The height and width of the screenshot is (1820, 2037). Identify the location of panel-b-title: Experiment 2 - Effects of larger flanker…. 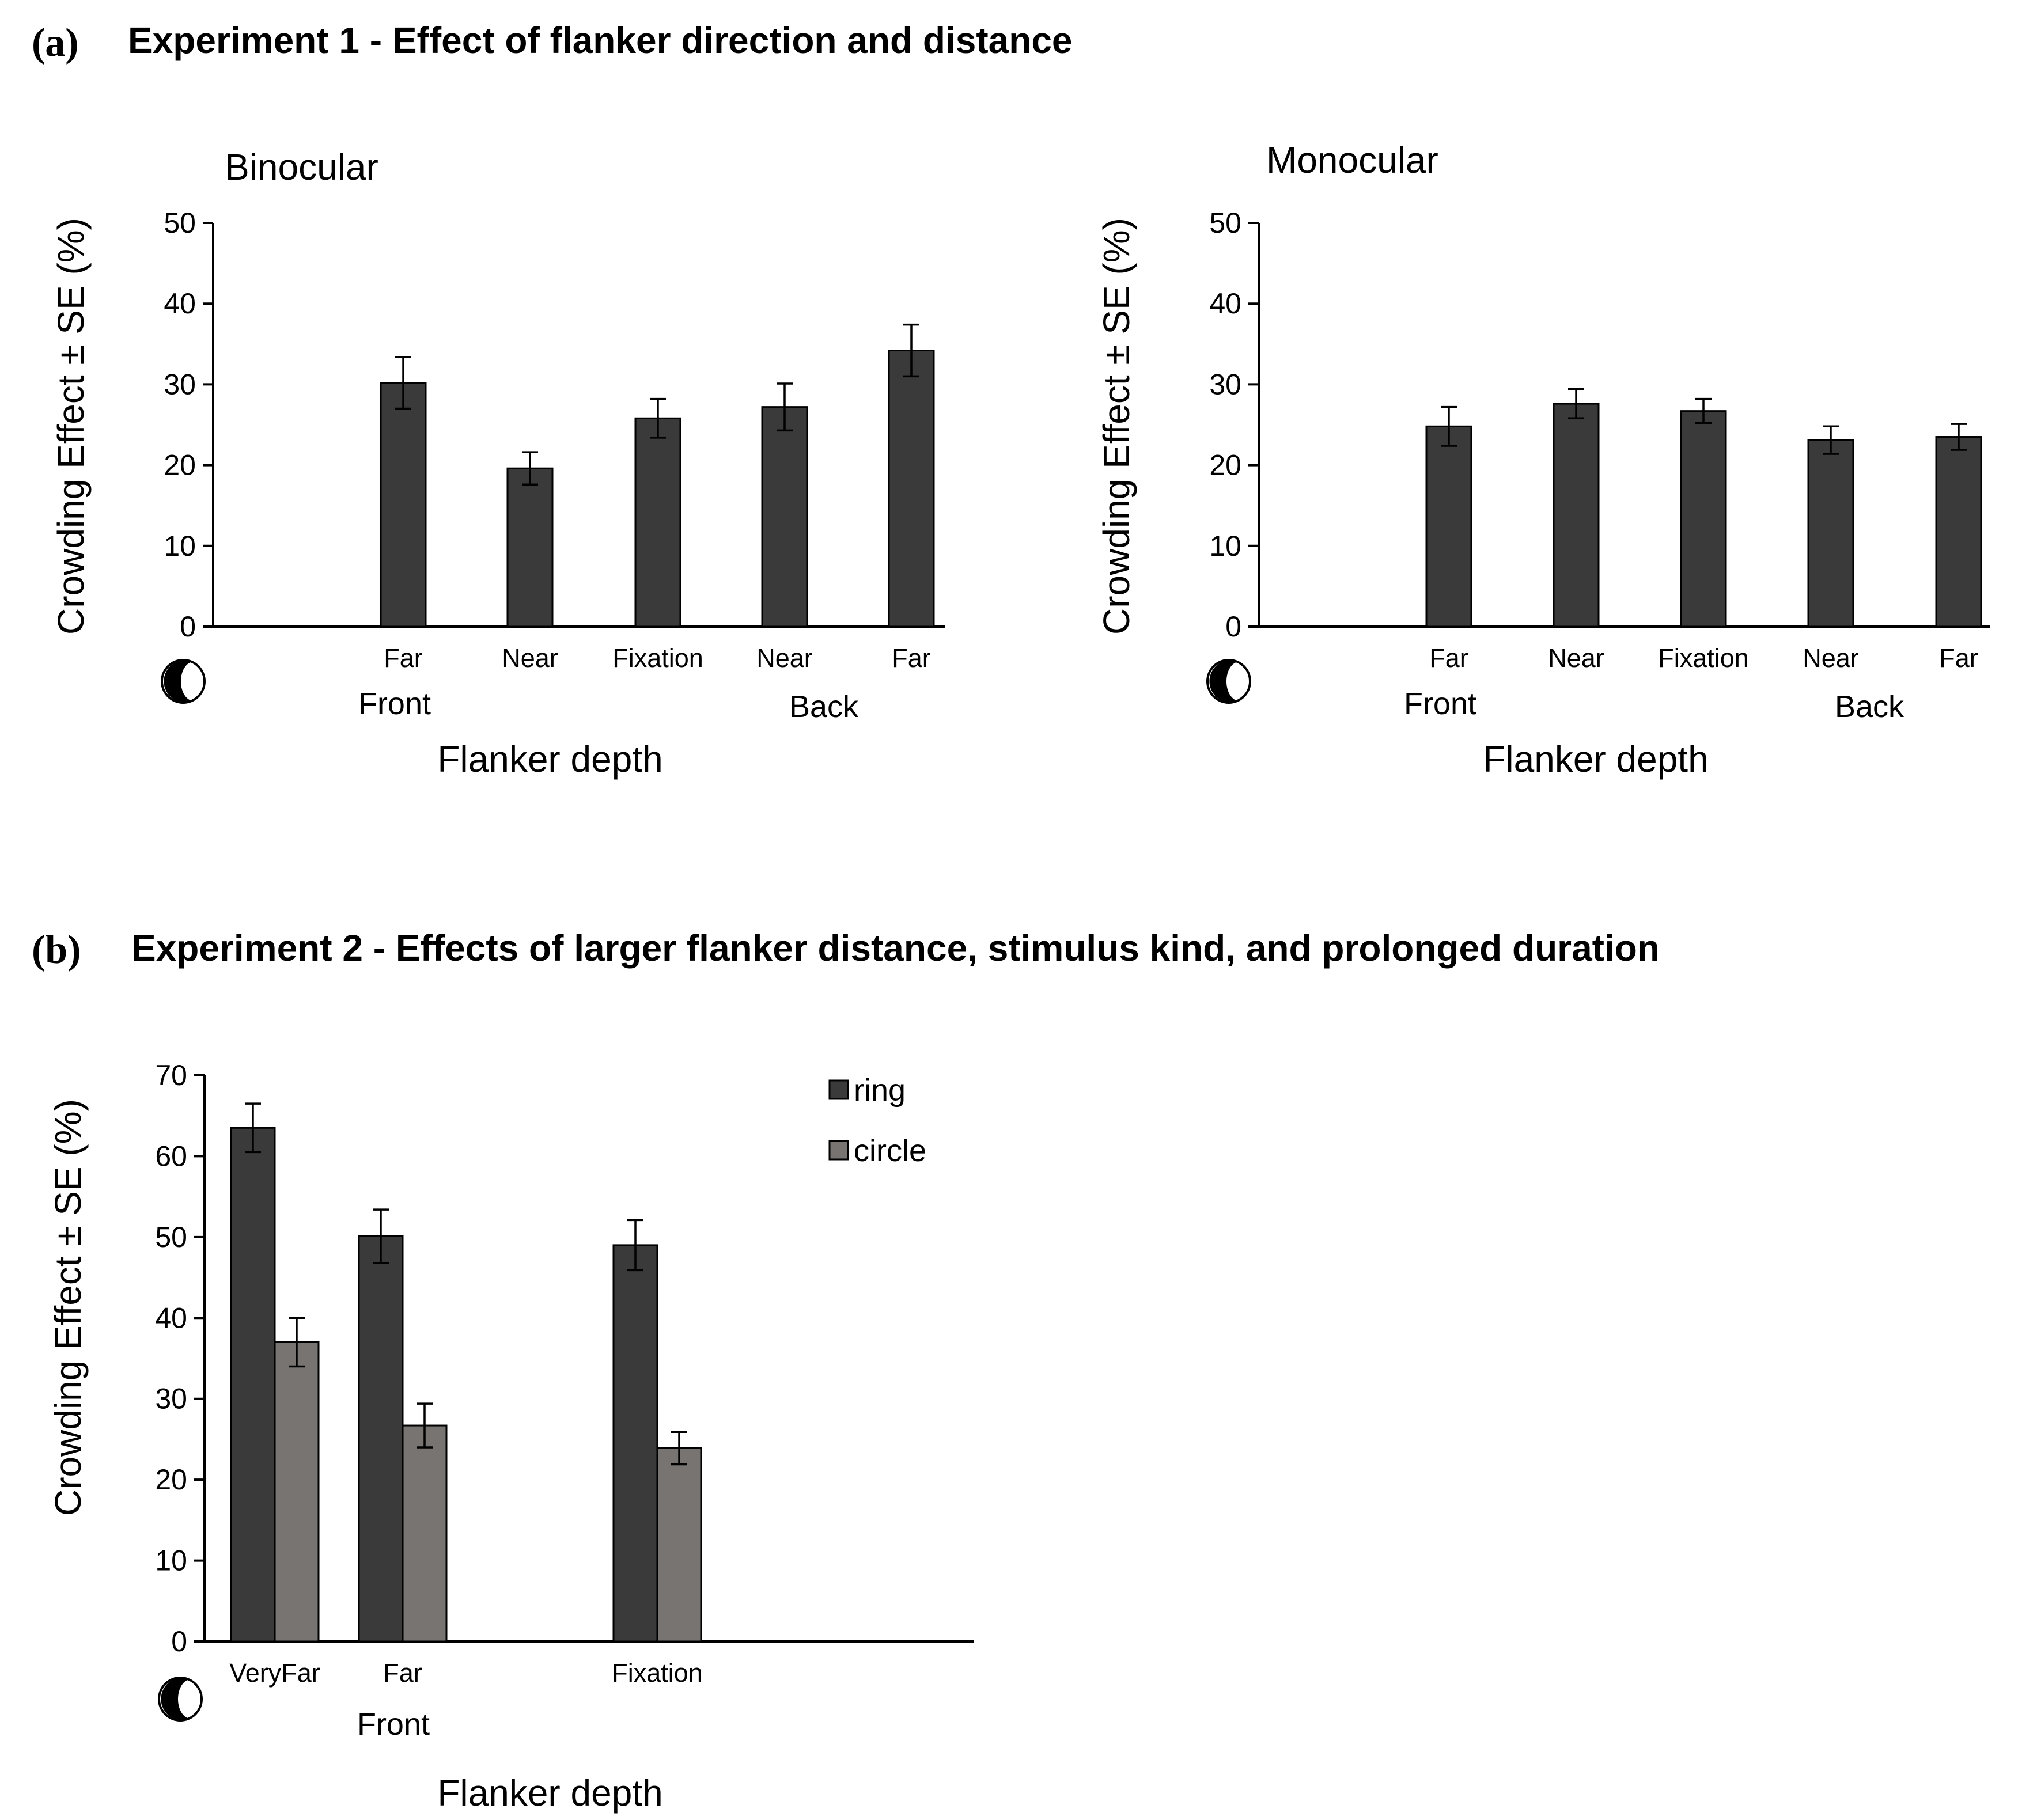
(895, 948).